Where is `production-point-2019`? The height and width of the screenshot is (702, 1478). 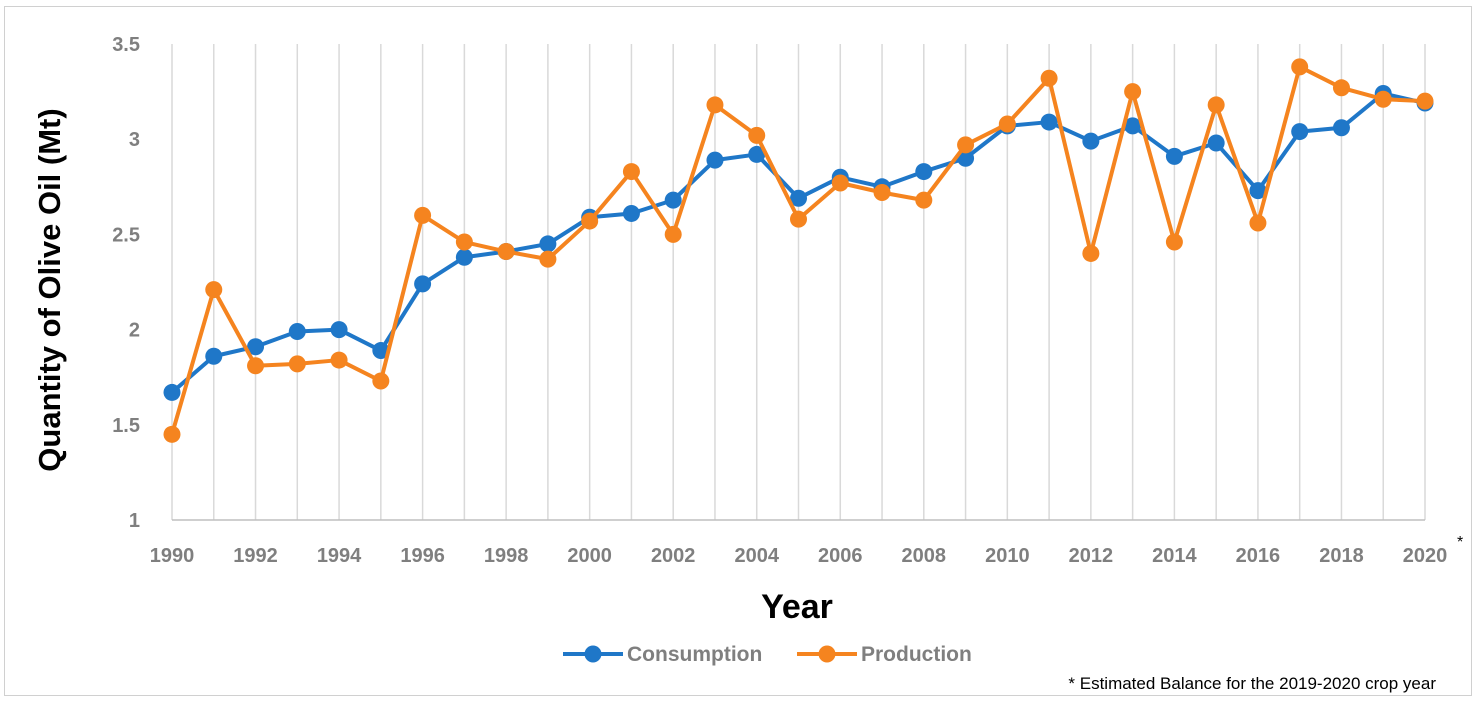
production-point-2019 is located at coordinates (1383, 99).